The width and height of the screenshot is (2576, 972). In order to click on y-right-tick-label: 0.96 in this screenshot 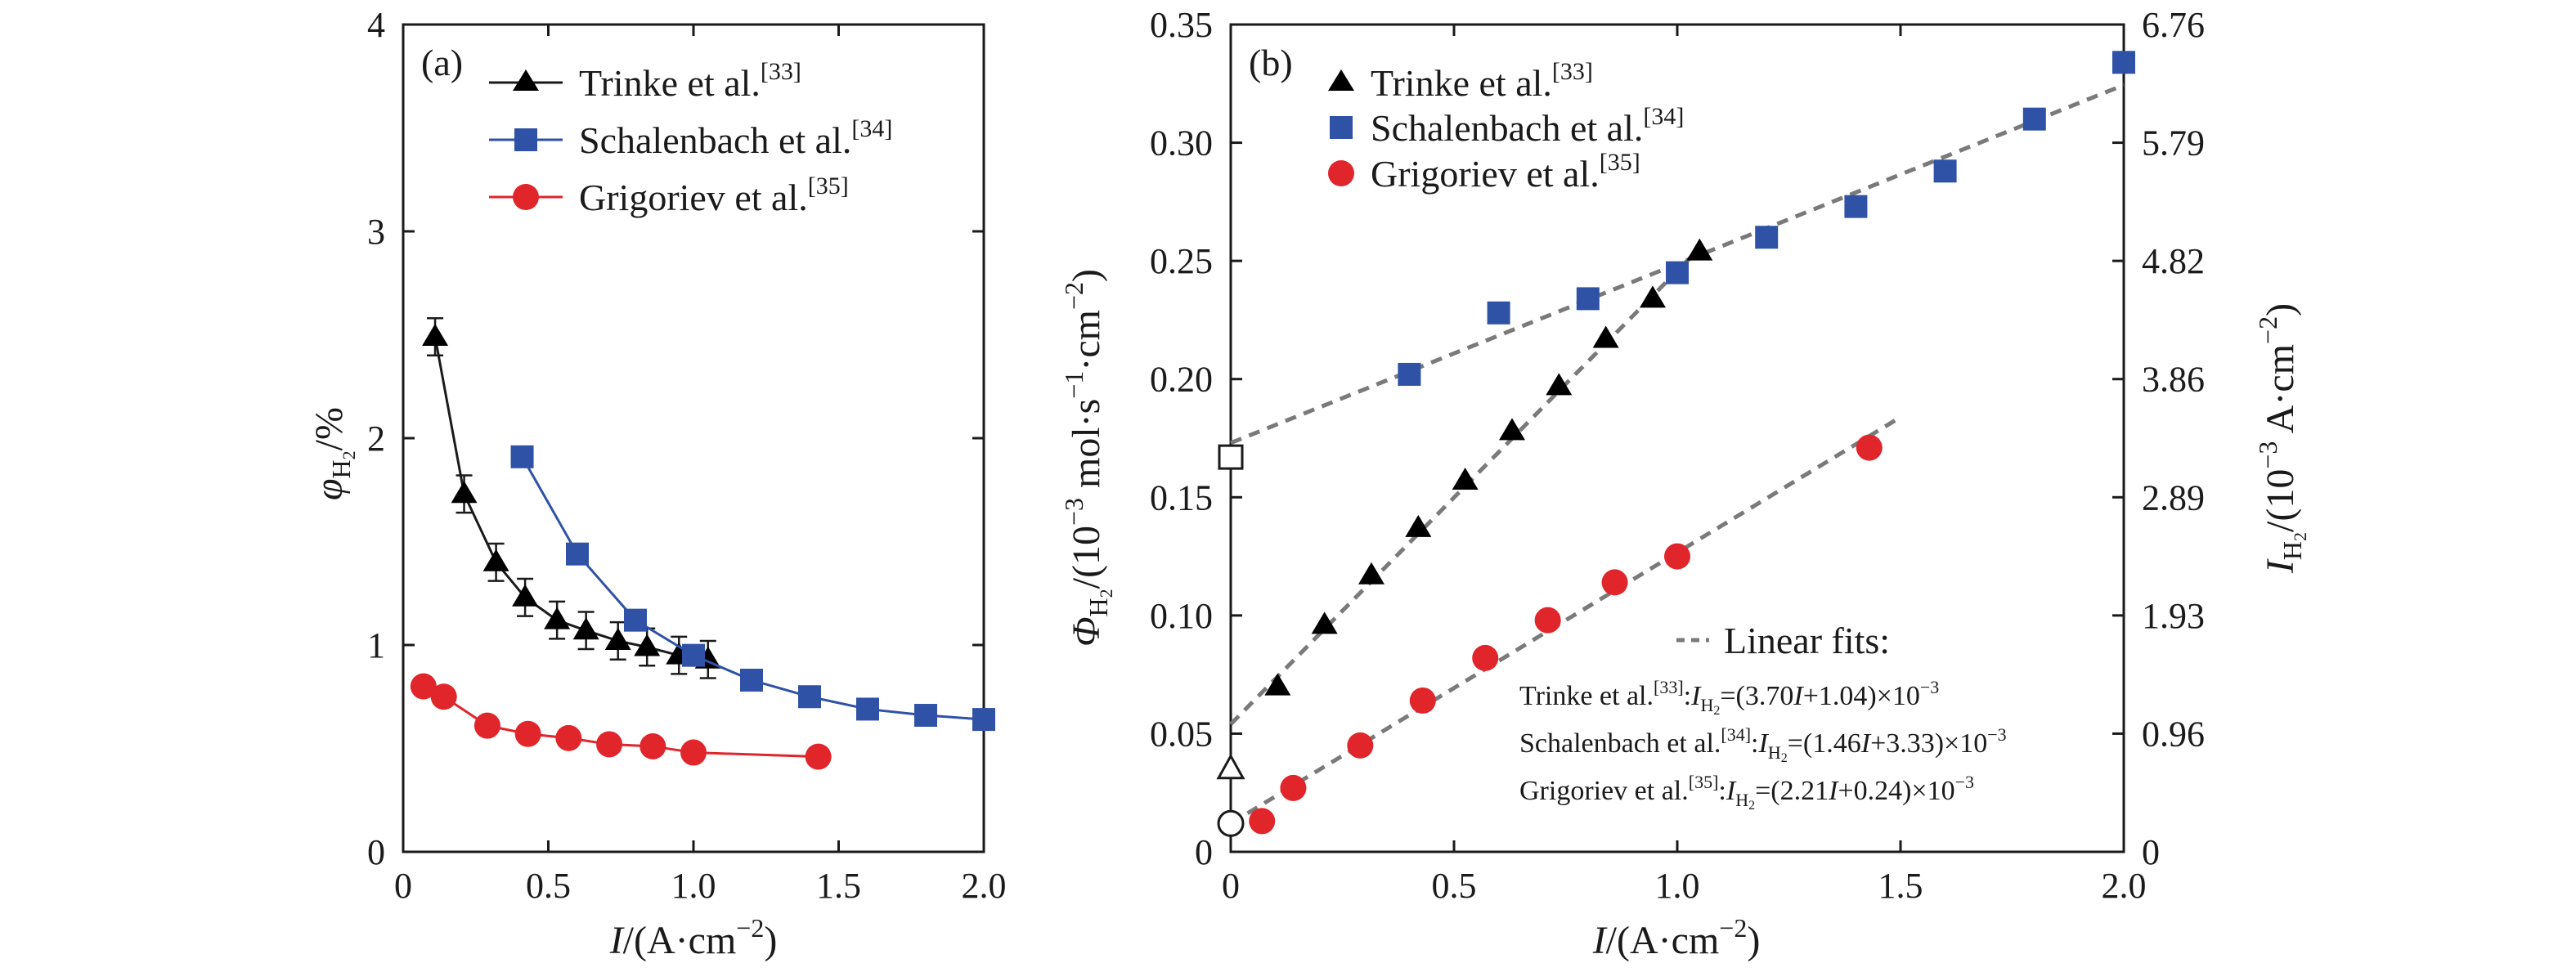, I will do `click(2173, 734)`.